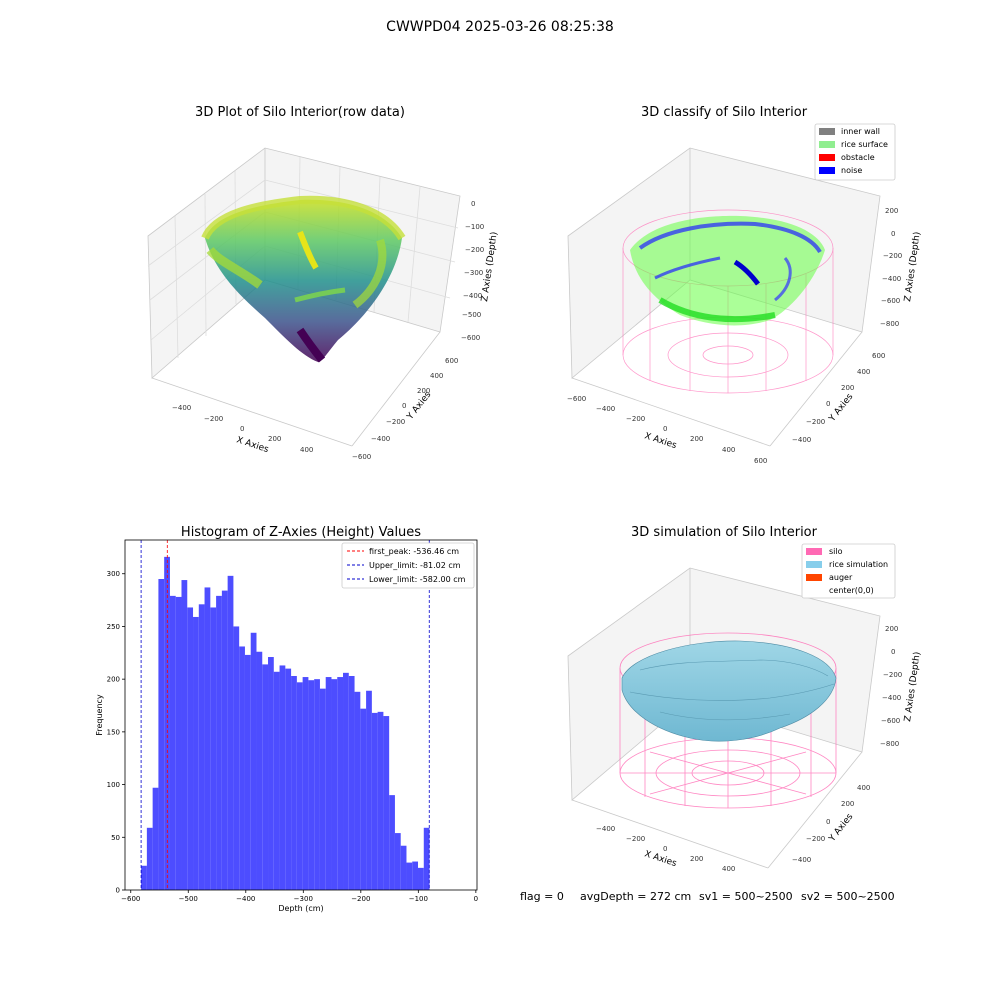  I want to click on simulation-x-tick: −400, so click(605, 829).